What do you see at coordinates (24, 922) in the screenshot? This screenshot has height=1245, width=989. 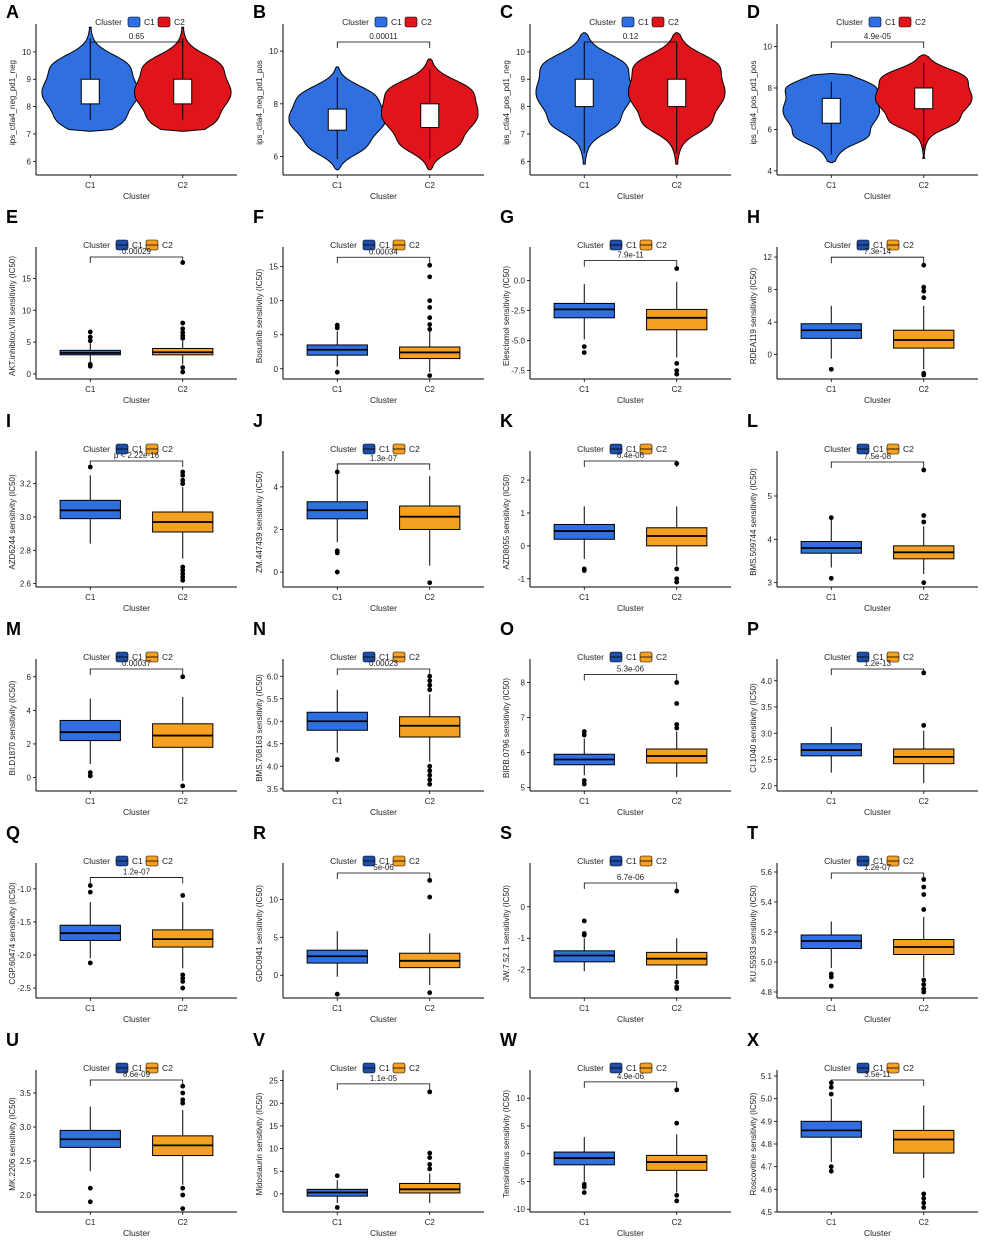 I see `y-tick-label: -1.5` at bounding box center [24, 922].